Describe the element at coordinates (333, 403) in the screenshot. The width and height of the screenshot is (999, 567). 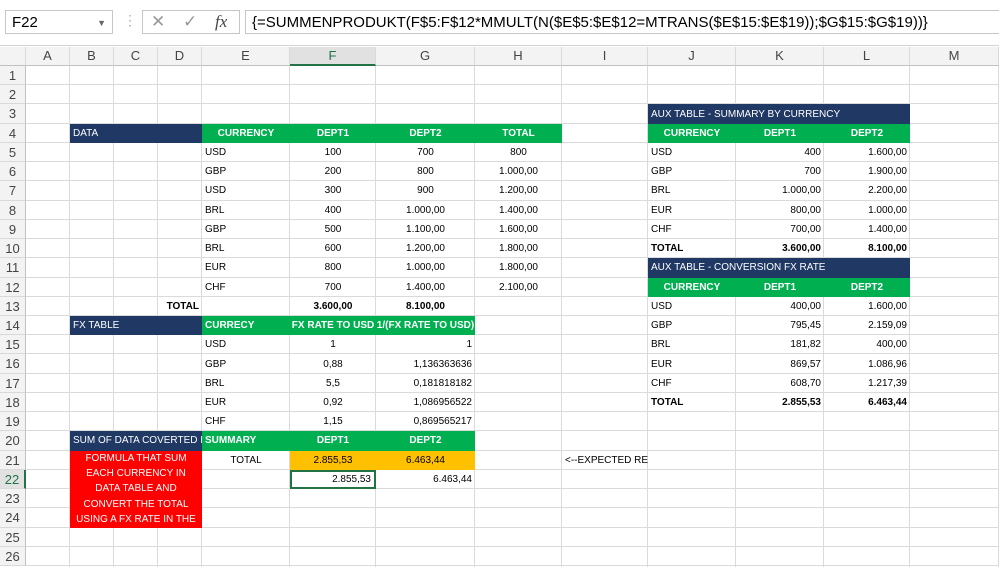
I see `cell-F18: 0,92` at that location.